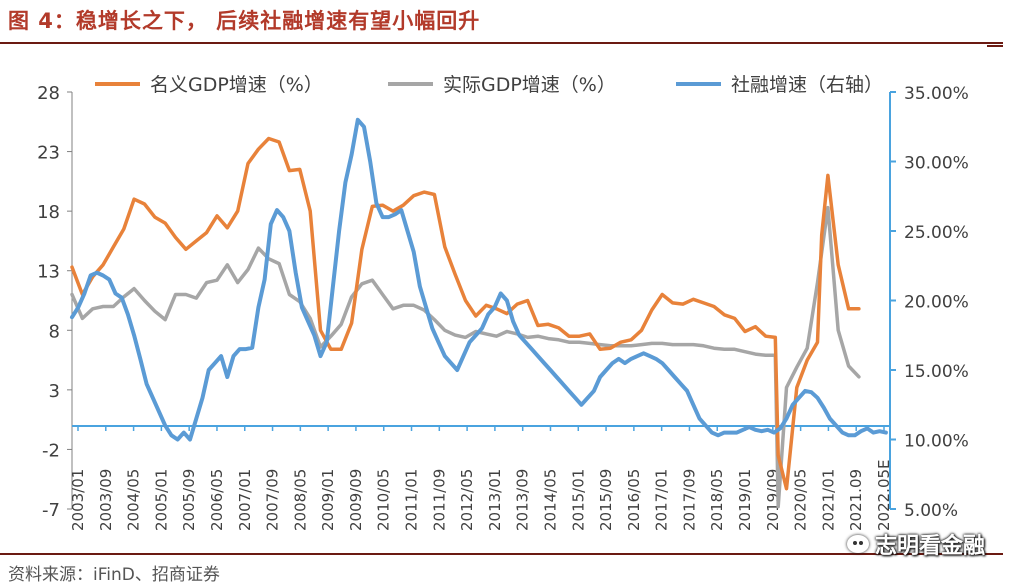 Image resolution: width=1013 pixels, height=587 pixels. Describe the element at coordinates (51, 450) in the screenshot. I see `left-axis-tick-label: -2` at that location.